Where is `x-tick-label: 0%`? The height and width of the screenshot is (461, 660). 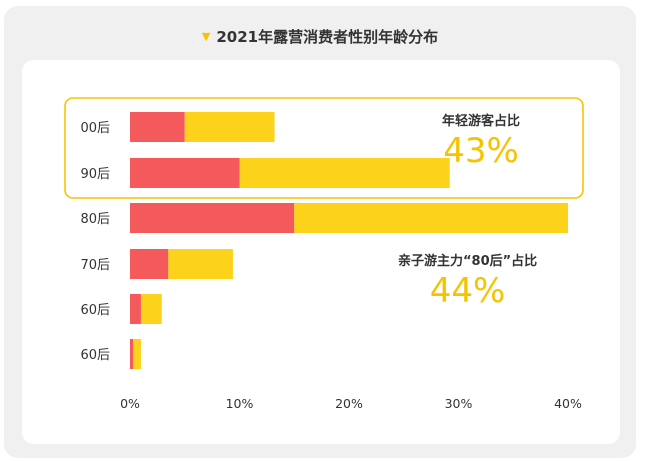 x-tick-label: 0% is located at coordinates (130, 403).